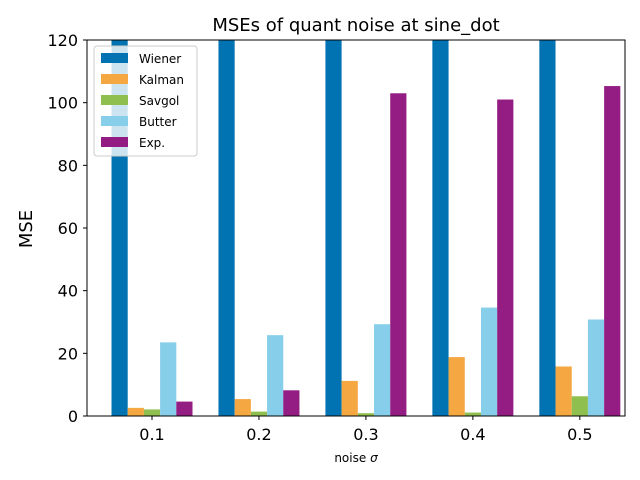 Image resolution: width=640 pixels, height=480 pixels. Describe the element at coordinates (355, 25) in the screenshot. I see `chart-title: MSEs of quant noise at sine_dot` at that location.